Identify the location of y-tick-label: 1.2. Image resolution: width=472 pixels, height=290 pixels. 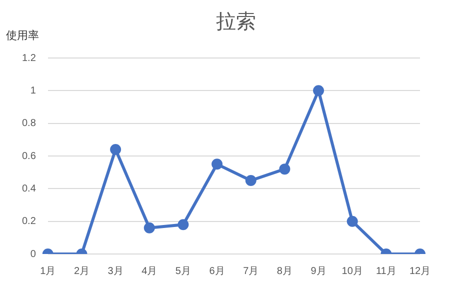
(29, 58).